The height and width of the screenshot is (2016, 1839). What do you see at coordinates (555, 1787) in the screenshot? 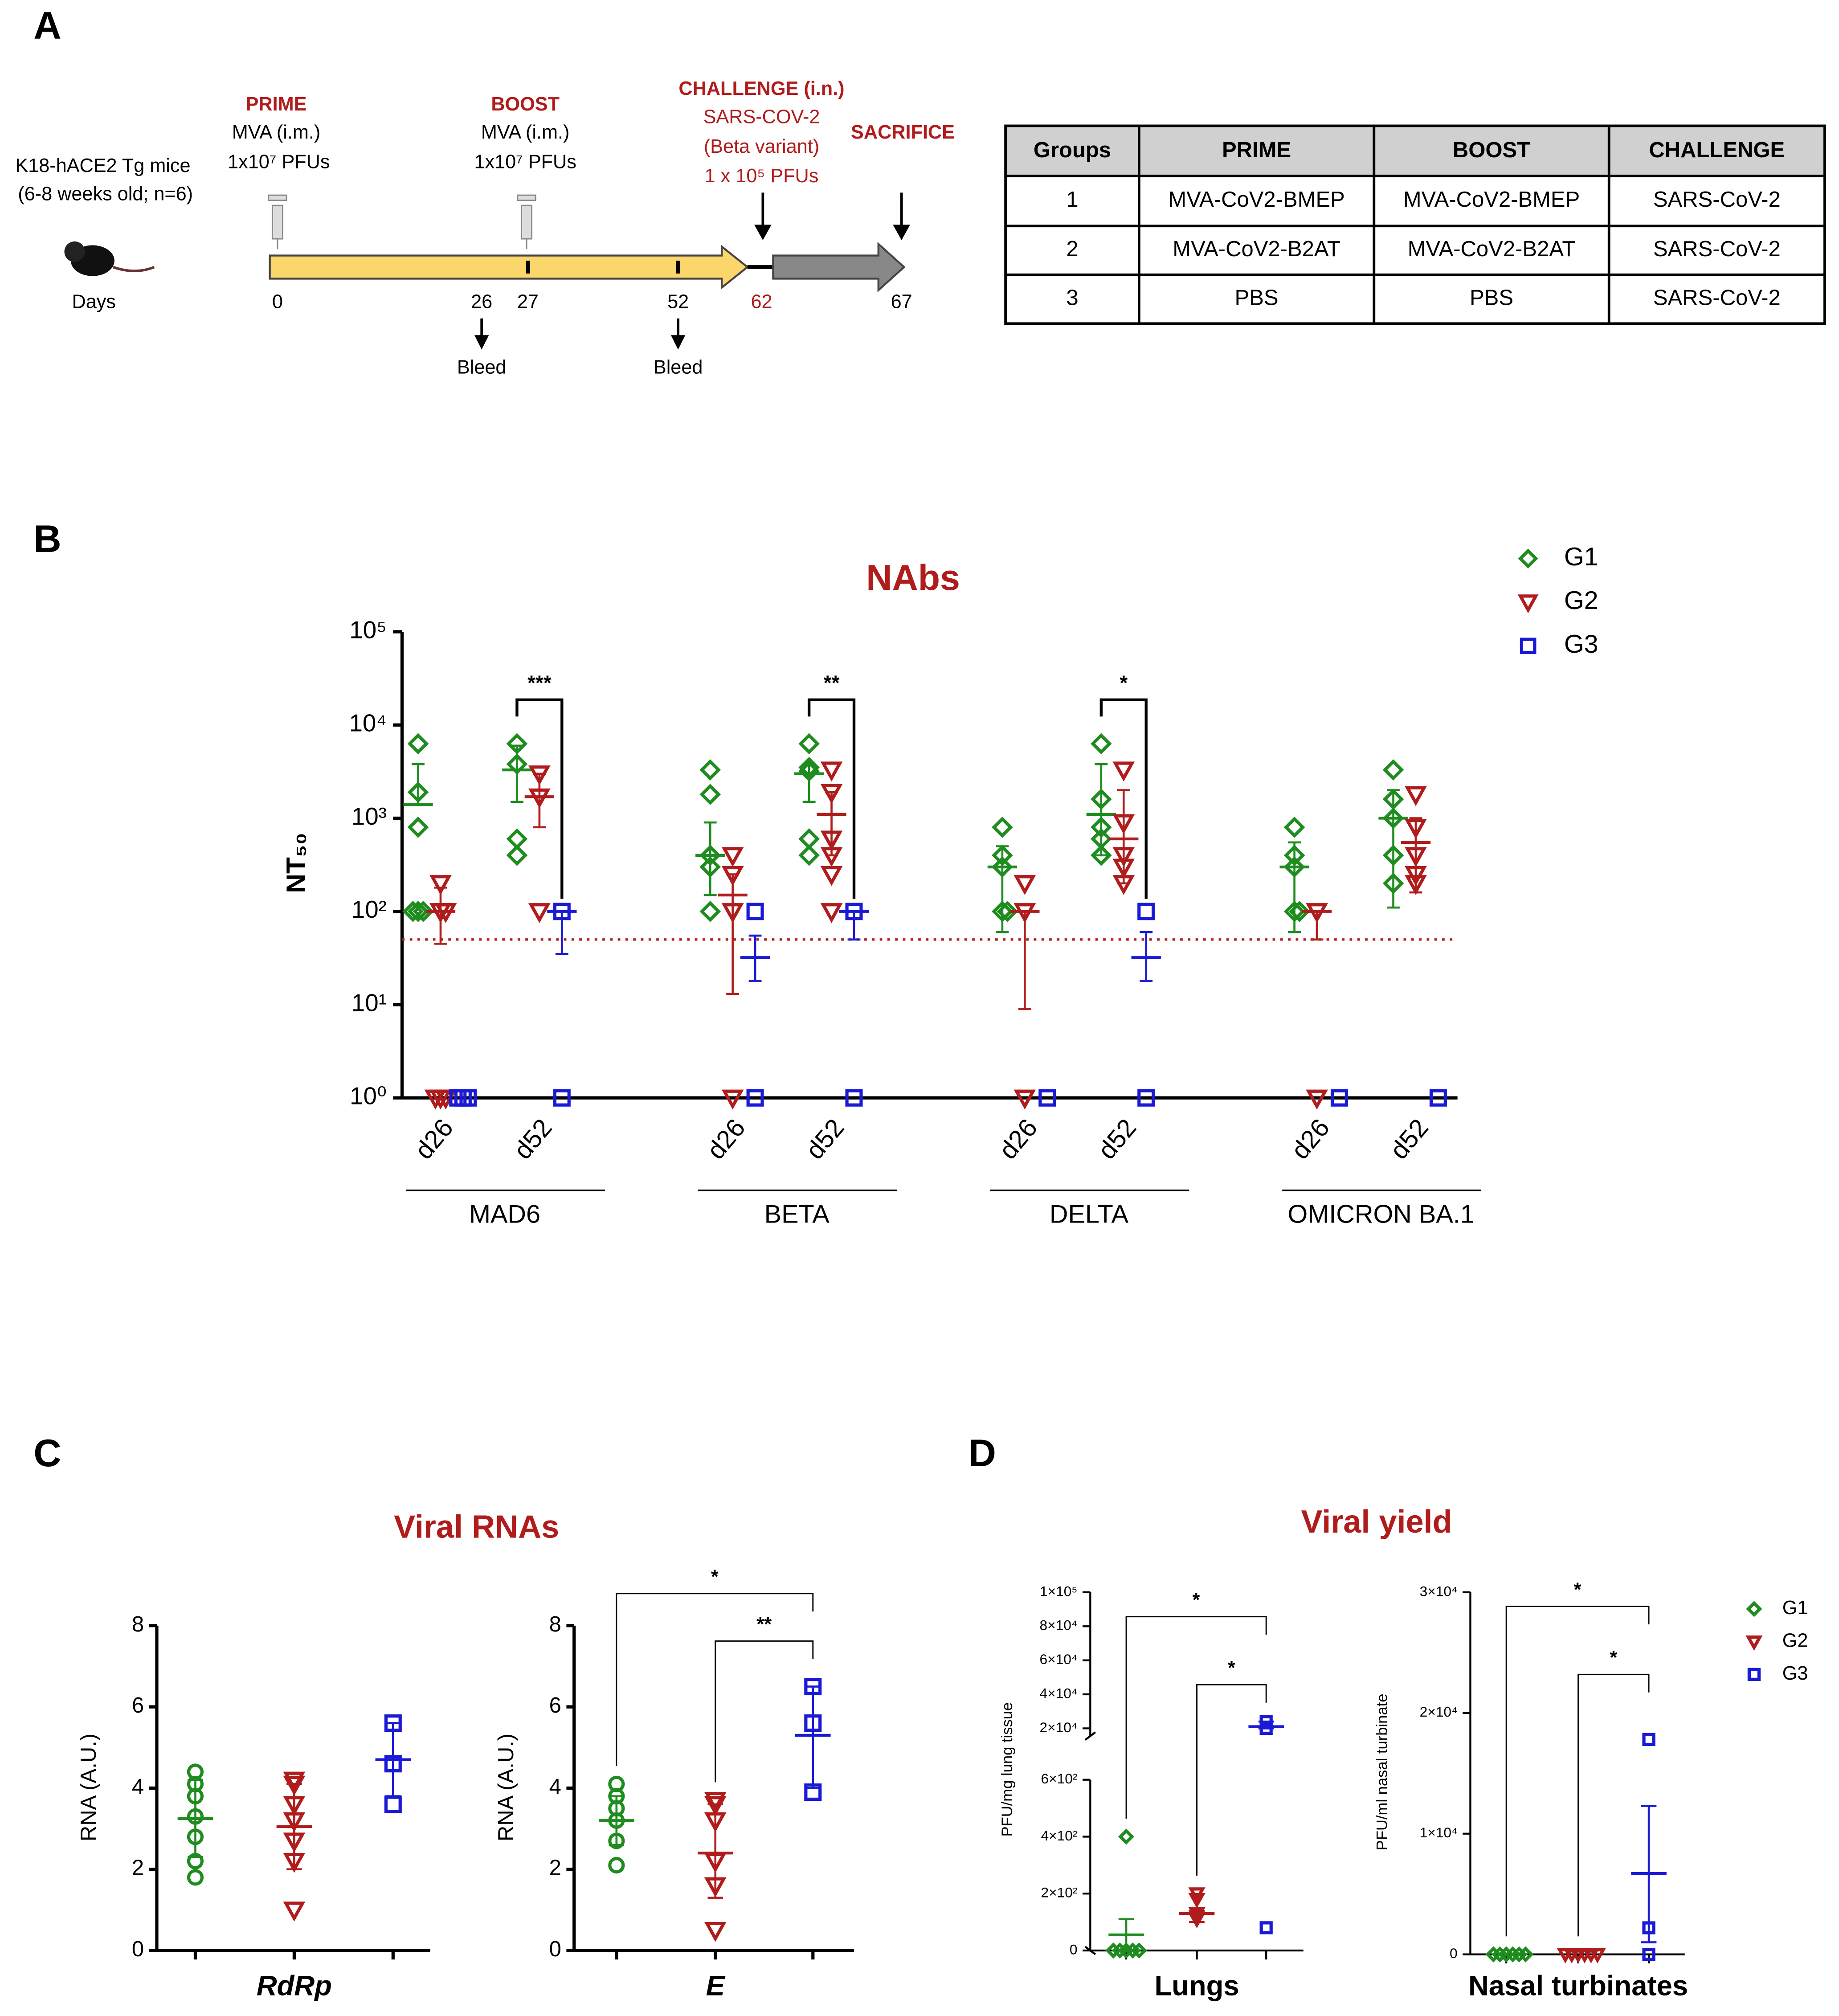
I see `y-tick-label: 4` at bounding box center [555, 1787].